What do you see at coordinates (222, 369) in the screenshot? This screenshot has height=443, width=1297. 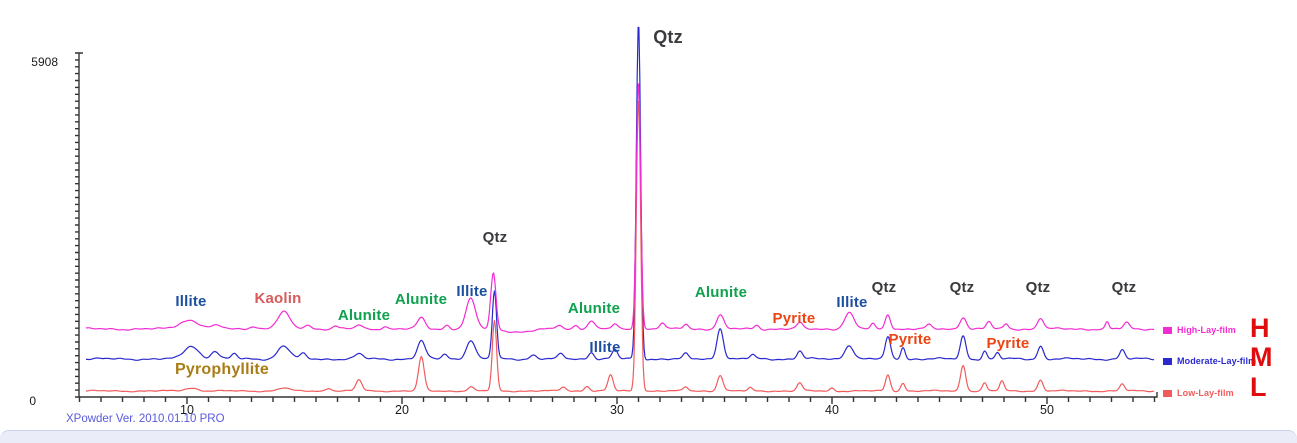 I see `annotation-pyrophyllite: Pyrophyllite` at bounding box center [222, 369].